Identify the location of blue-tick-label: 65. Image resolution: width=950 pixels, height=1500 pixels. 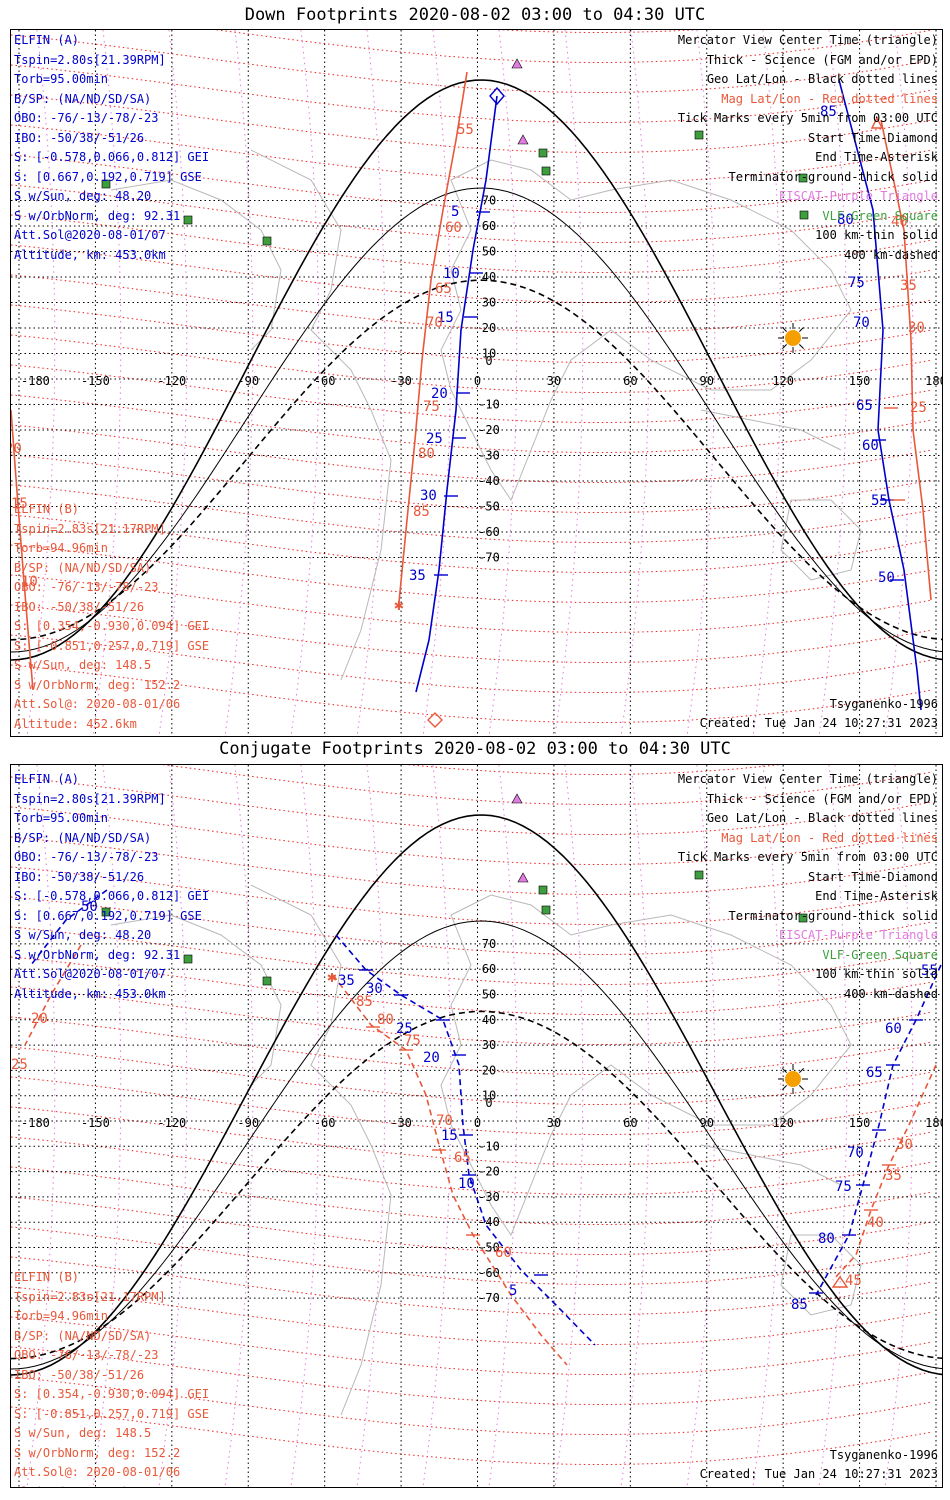
(874, 1073).